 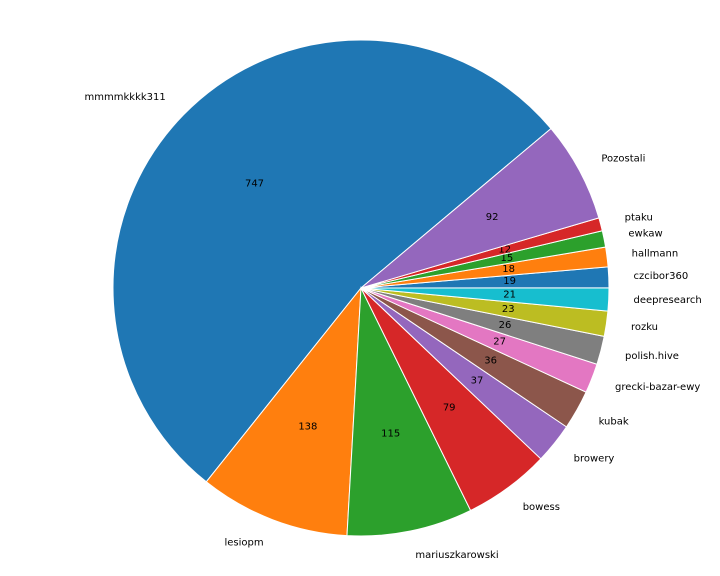 What do you see at coordinates (505, 325) in the screenshot?
I see `value-label-polish-hive: 26` at bounding box center [505, 325].